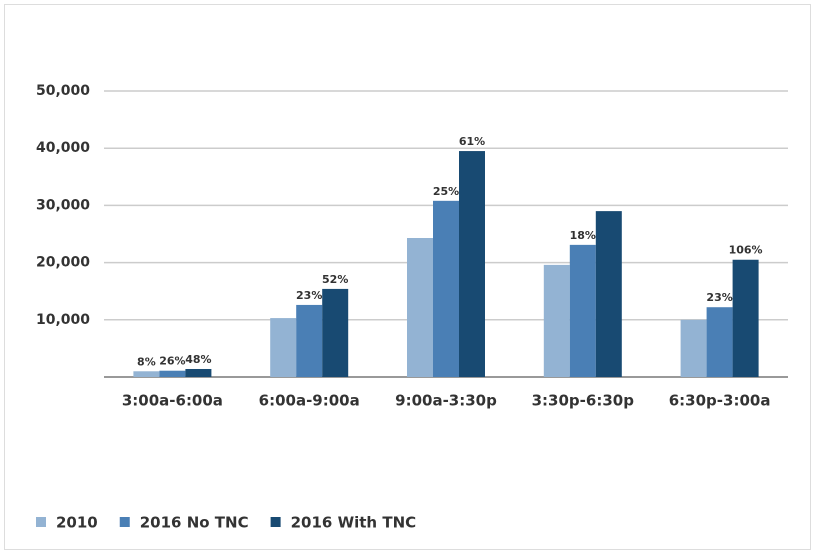  I want to click on x-tick-label: 6:30p-3:00a, so click(720, 401).